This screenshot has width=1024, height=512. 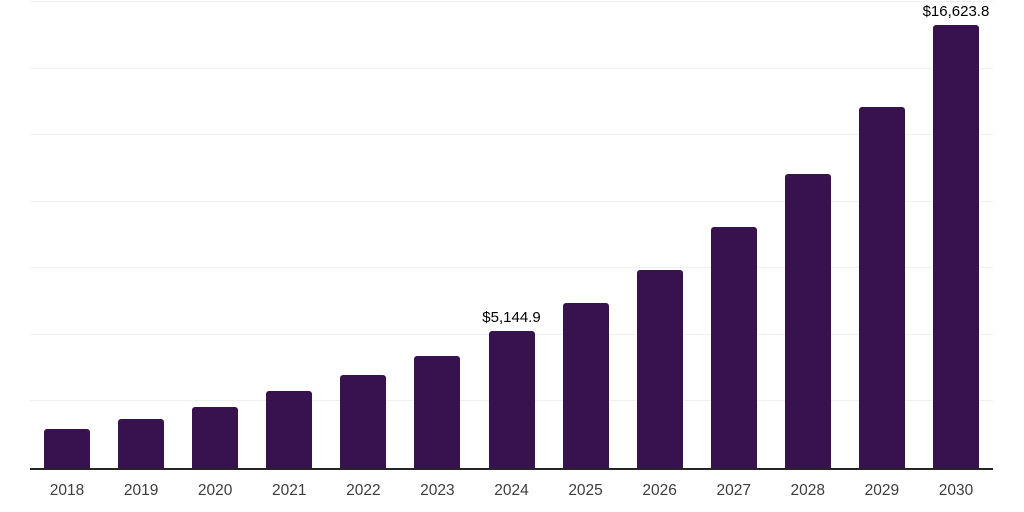 What do you see at coordinates (733, 347) in the screenshot?
I see `bar-2027` at bounding box center [733, 347].